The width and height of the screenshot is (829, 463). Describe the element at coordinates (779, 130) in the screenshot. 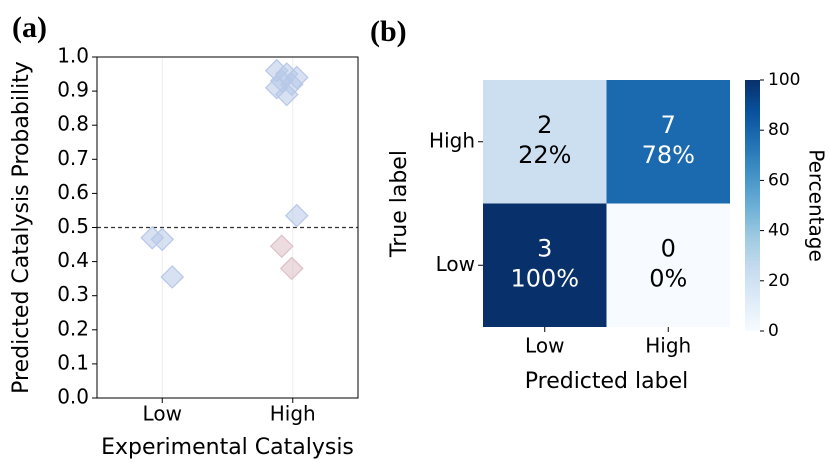

I see `colorbar-tick-label: 80` at that location.